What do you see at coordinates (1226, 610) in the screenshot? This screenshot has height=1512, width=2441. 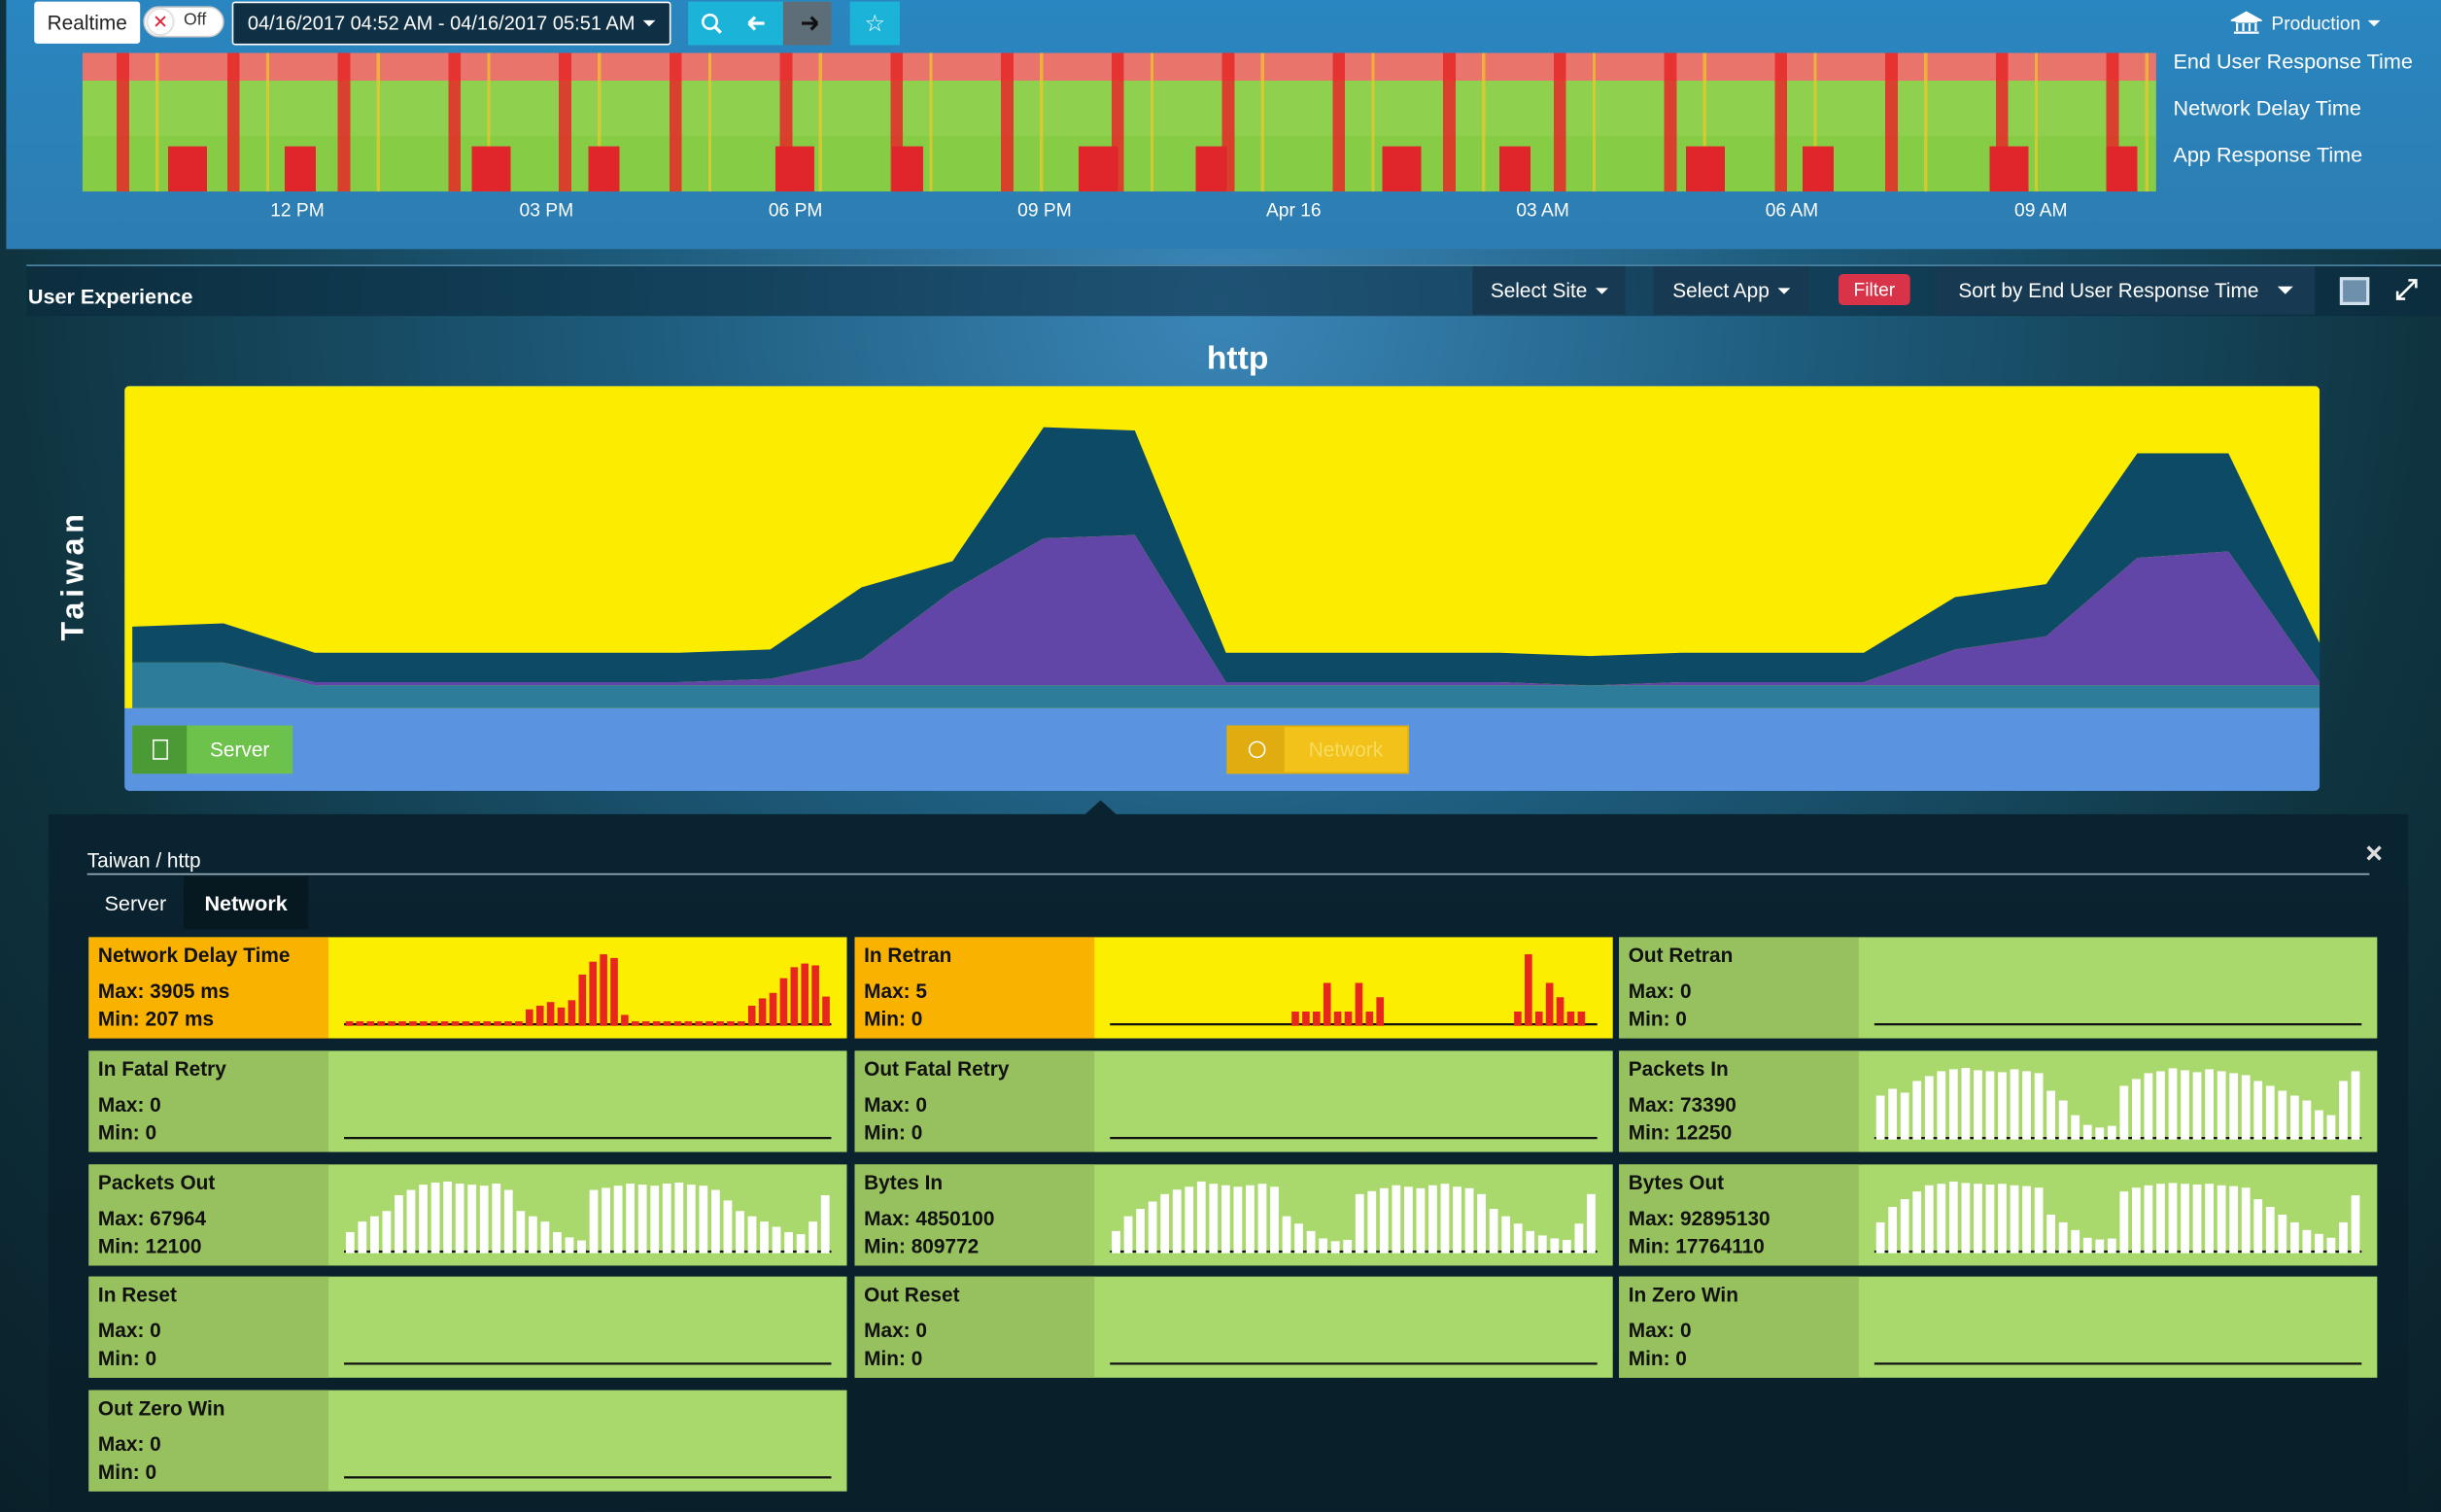 I see `area-layer` at bounding box center [1226, 610].